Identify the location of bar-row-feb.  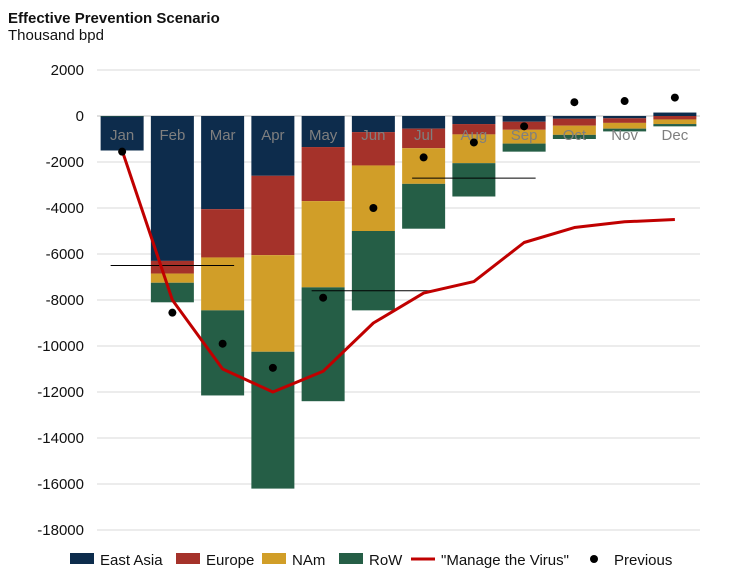
(172, 292).